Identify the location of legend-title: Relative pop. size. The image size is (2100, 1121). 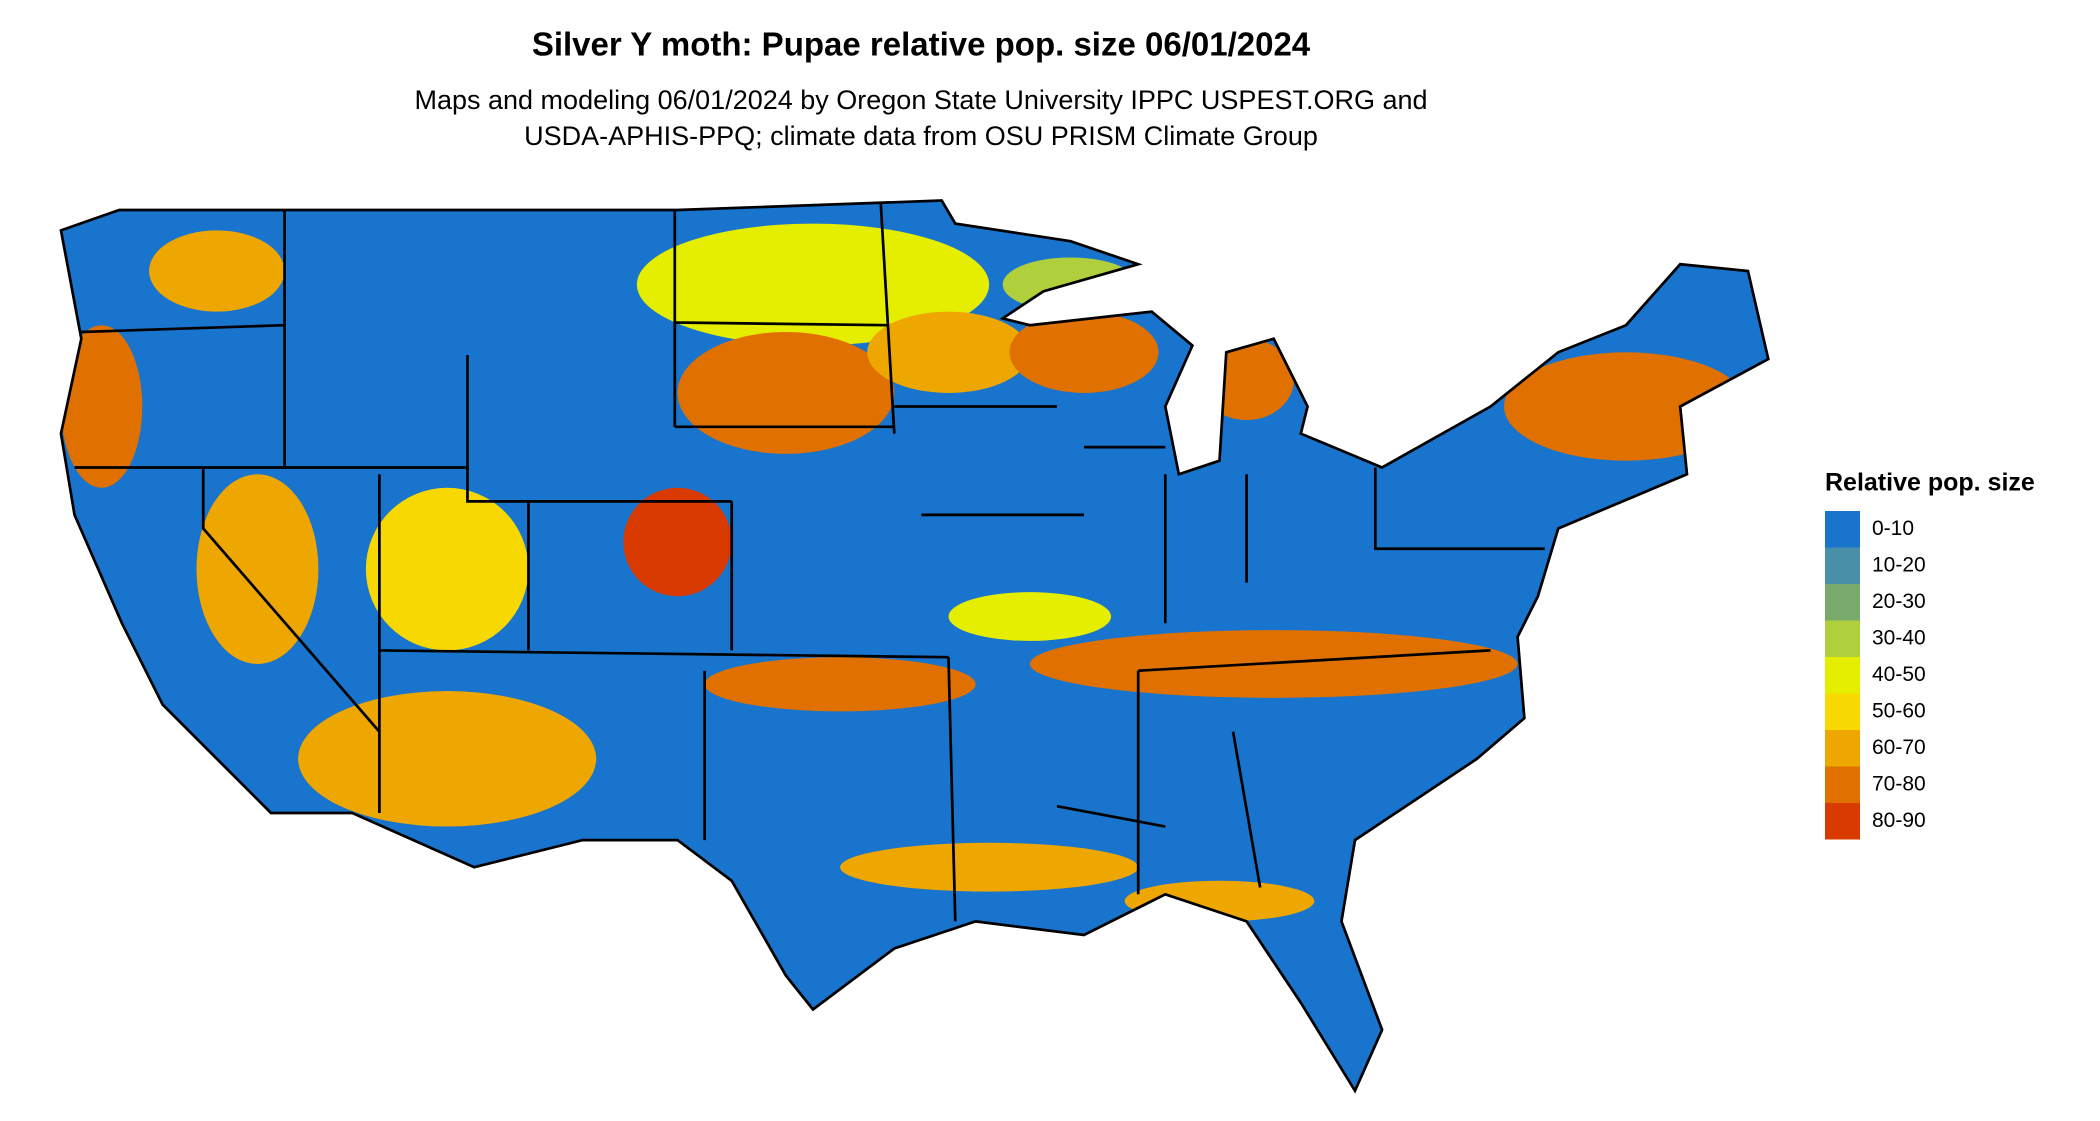
(1930, 483).